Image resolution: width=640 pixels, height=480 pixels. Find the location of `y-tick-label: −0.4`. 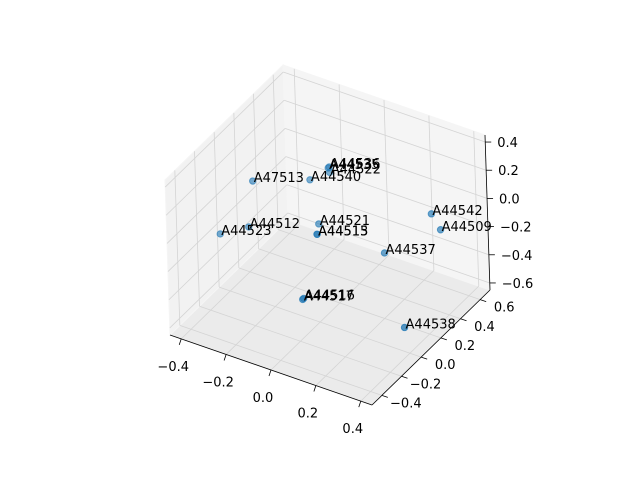

y-tick-label: −0.4 is located at coordinates (406, 403).